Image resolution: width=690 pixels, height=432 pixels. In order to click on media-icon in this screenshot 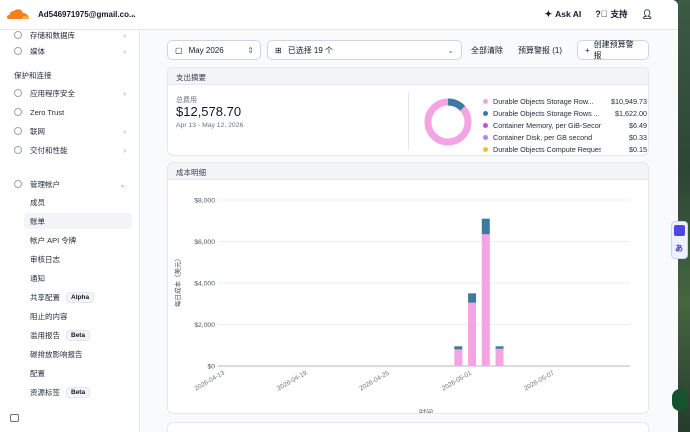, I will do `click(18, 51)`.